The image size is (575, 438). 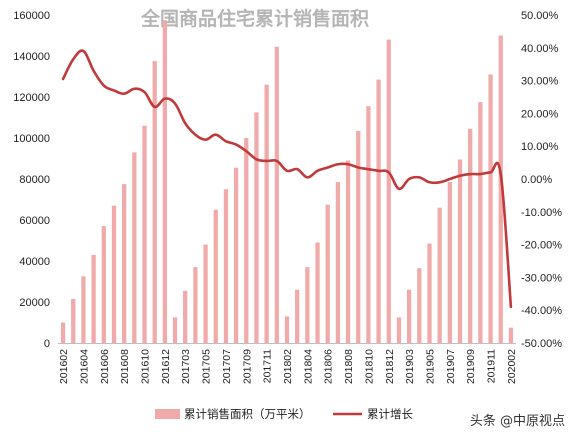 I want to click on x-tick-label: 201606, so click(x=105, y=366).